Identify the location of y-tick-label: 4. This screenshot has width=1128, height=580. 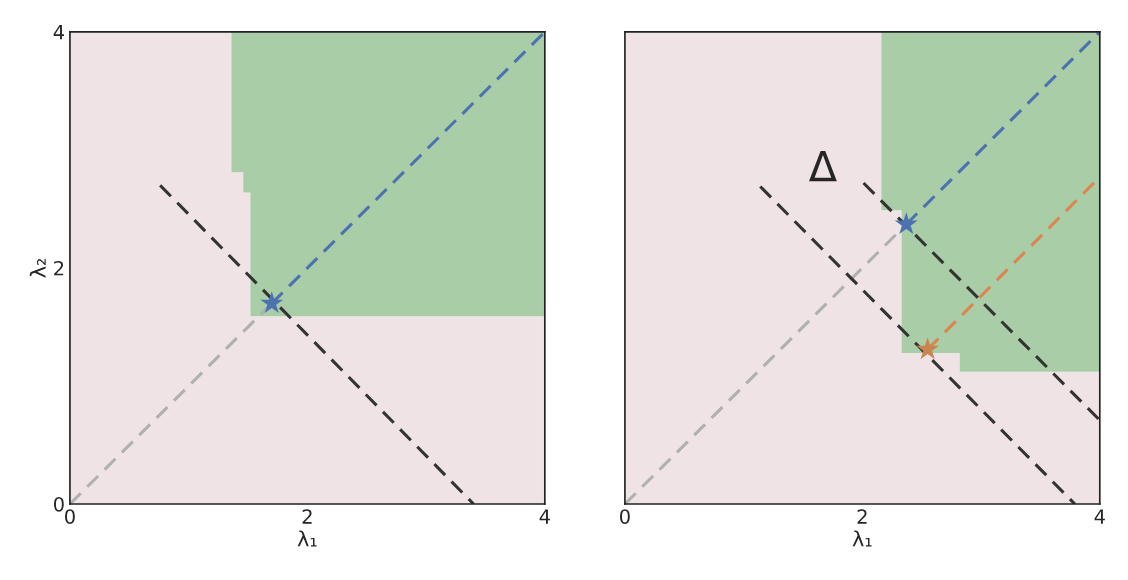
(58, 32).